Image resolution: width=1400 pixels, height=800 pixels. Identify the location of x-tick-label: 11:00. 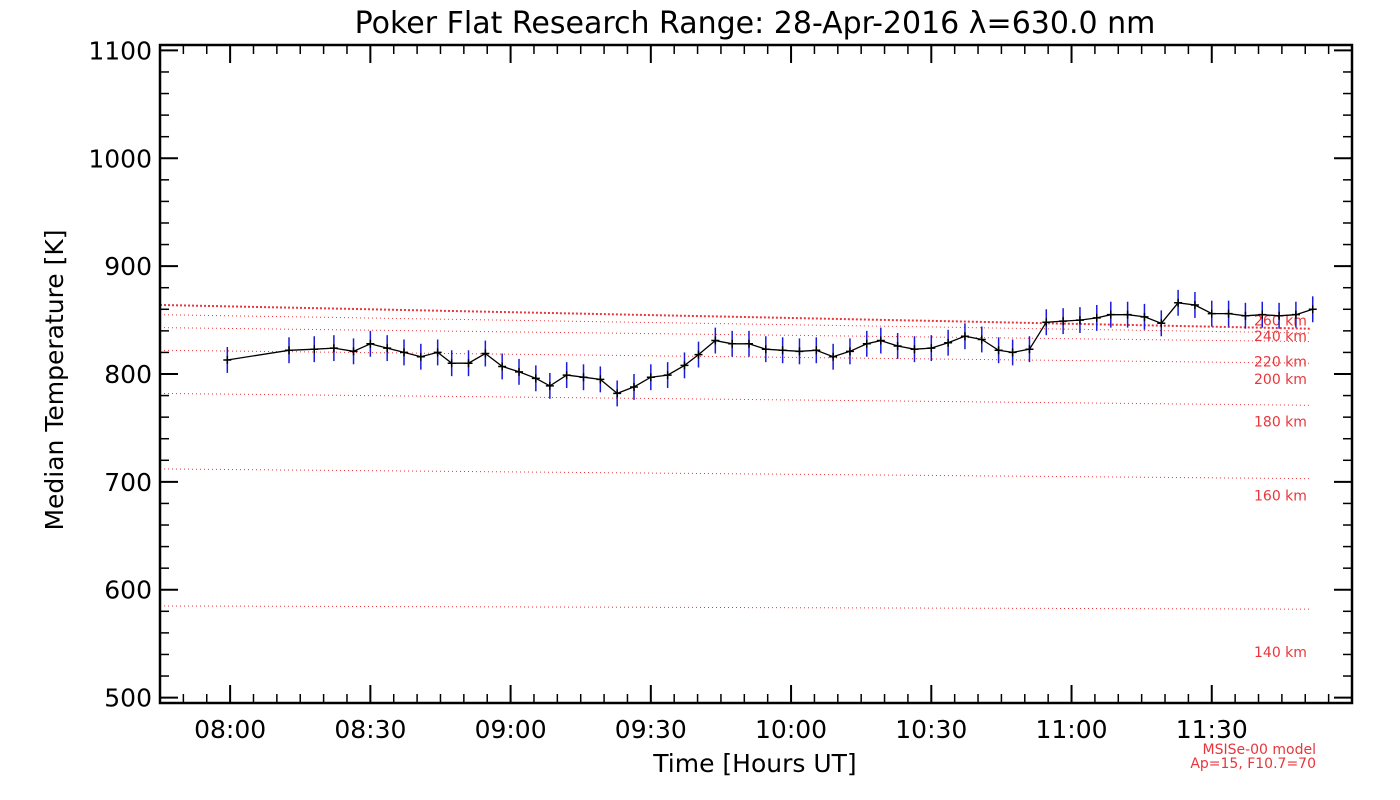
(1072, 729).